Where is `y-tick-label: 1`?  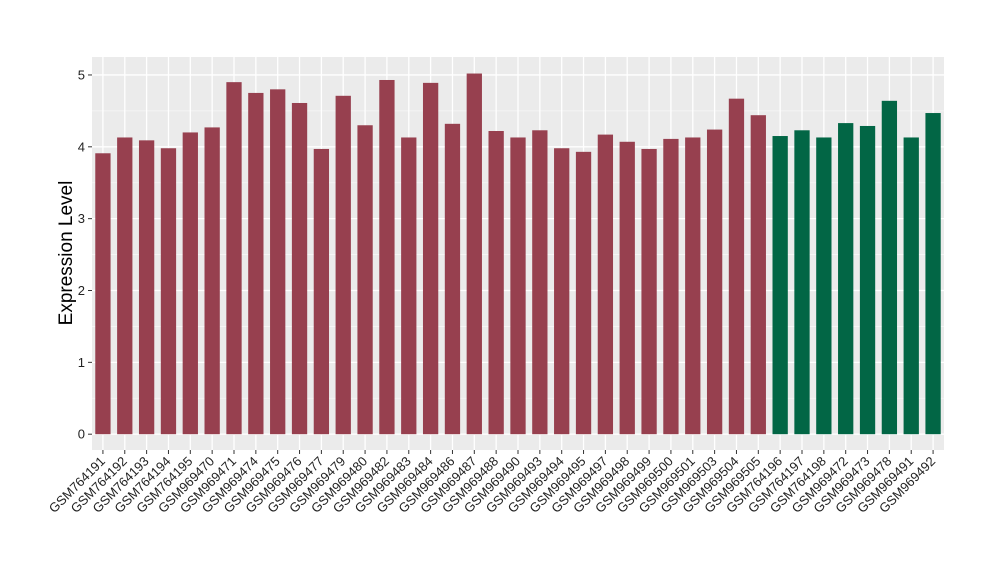
y-tick-label: 1 is located at coordinates (81, 362).